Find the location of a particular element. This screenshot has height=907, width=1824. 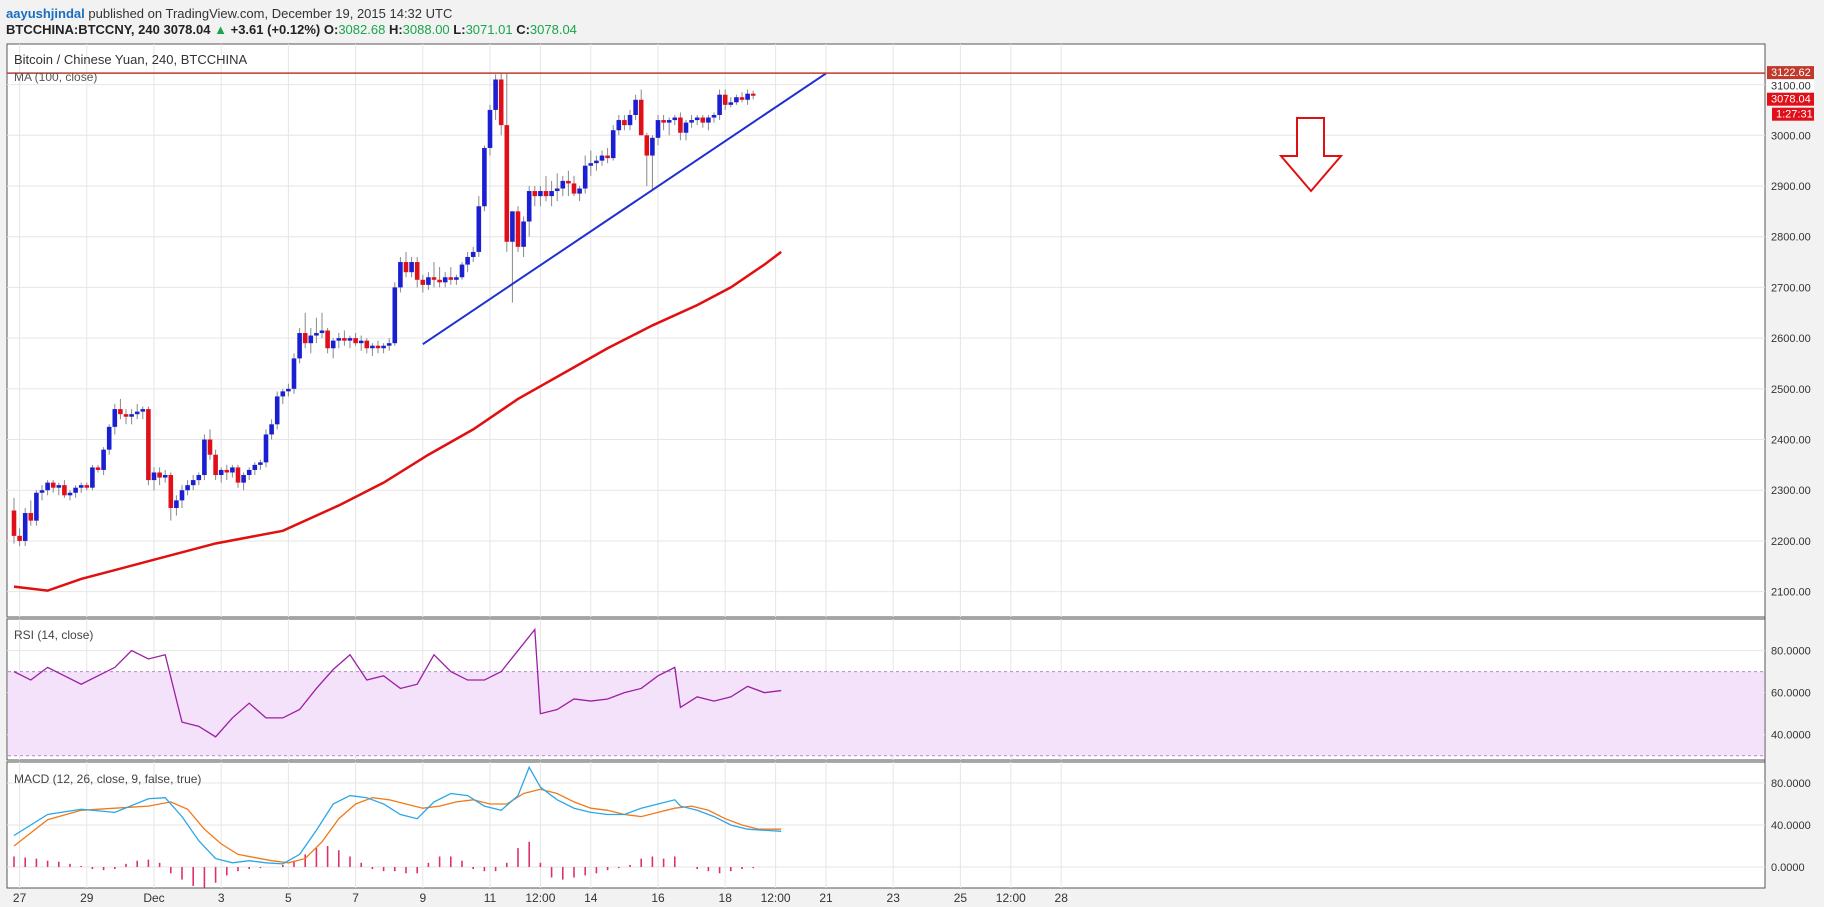

rsi-title: RSI (14, close) is located at coordinates (53, 635).